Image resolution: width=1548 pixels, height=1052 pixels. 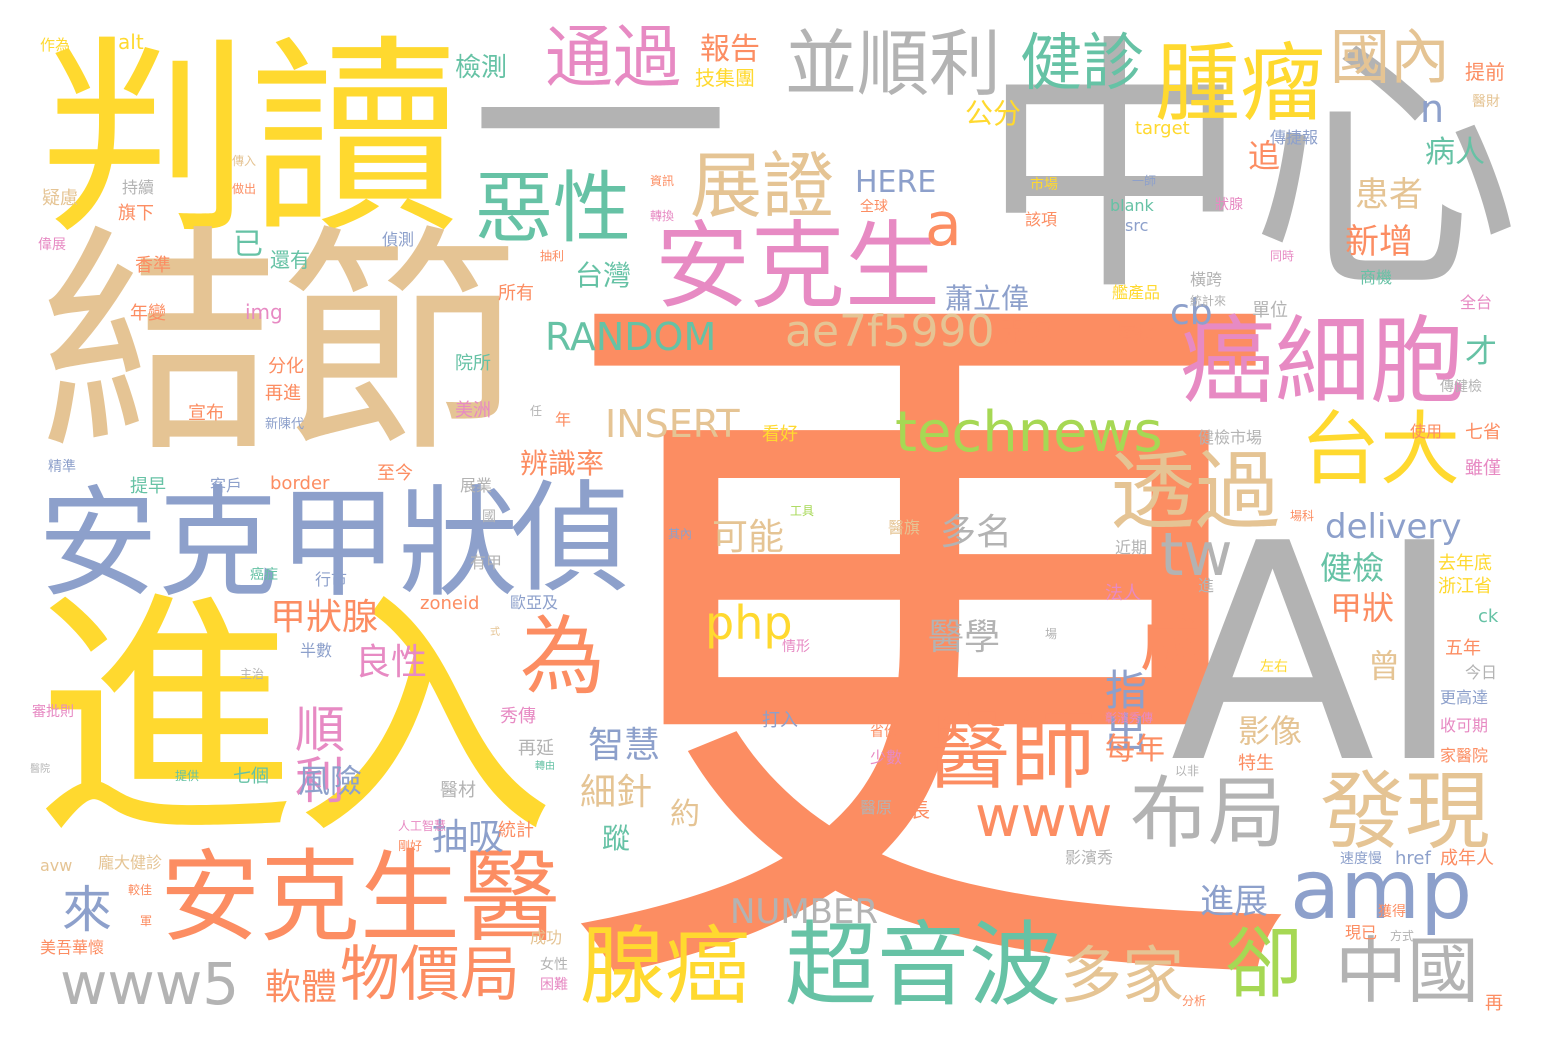 What do you see at coordinates (226, 485) in the screenshot?
I see `word-kehu: 客戶` at bounding box center [226, 485].